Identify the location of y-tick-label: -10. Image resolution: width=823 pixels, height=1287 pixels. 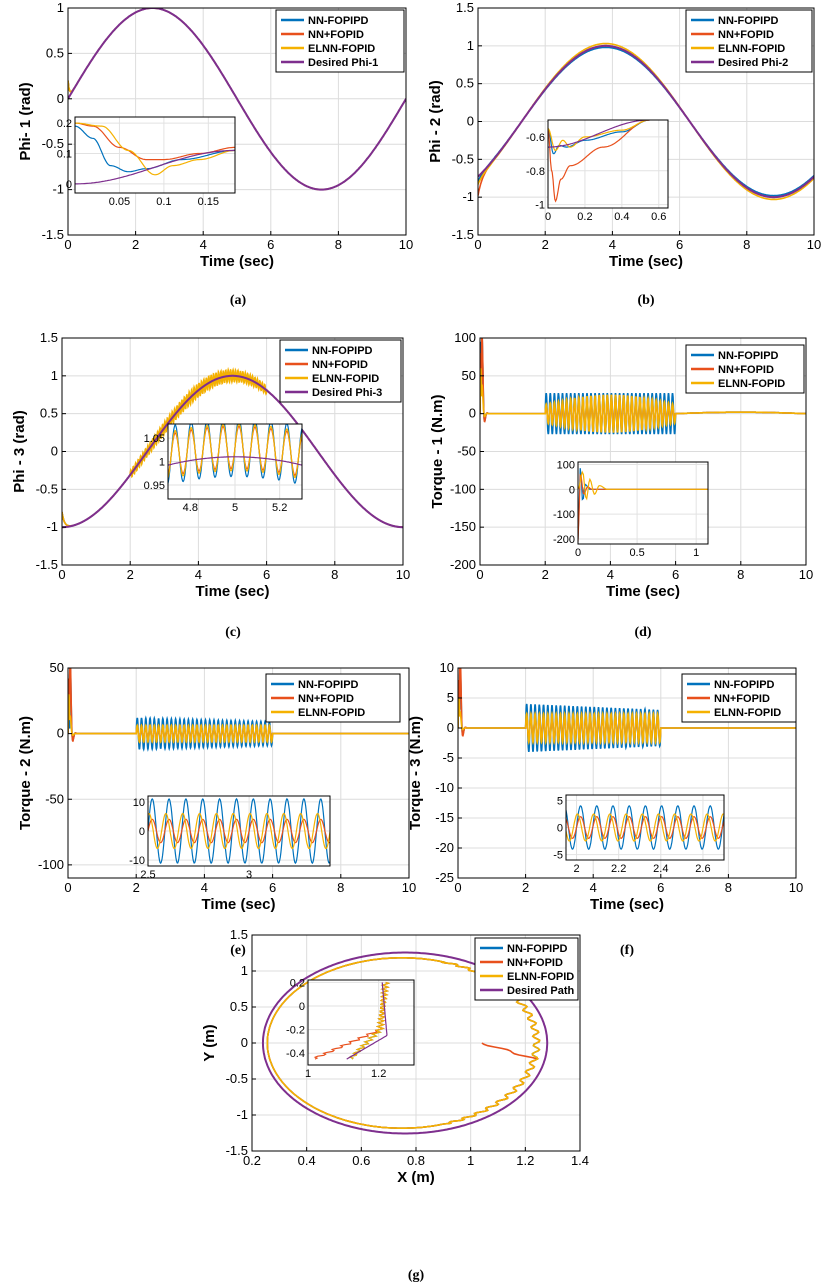
(444, 787).